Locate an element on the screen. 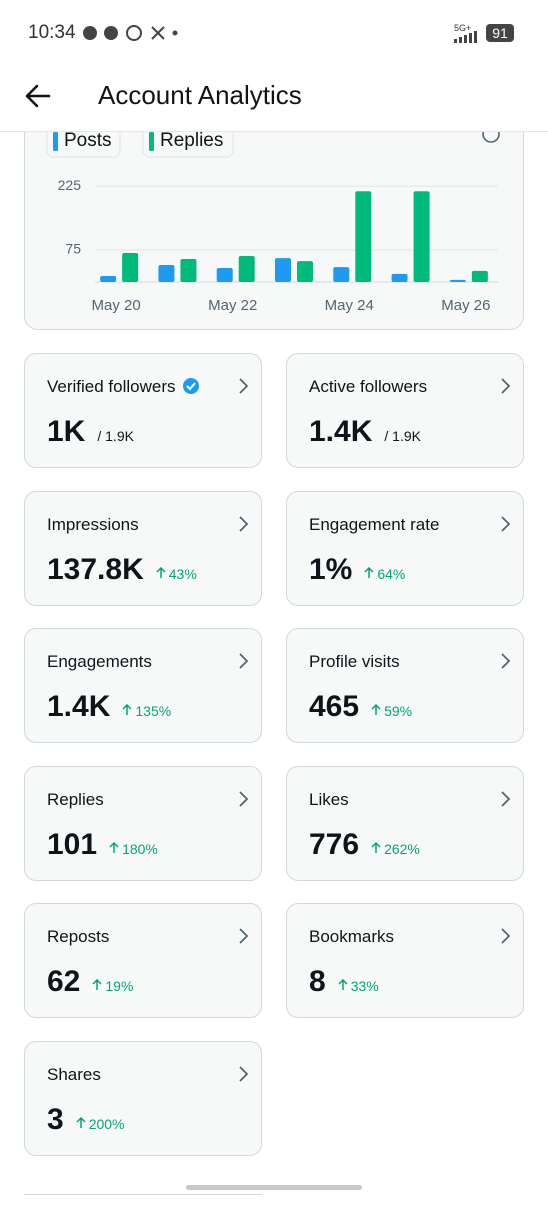  stat-card: Impressions 137.8K 43% is located at coordinates (143, 548).